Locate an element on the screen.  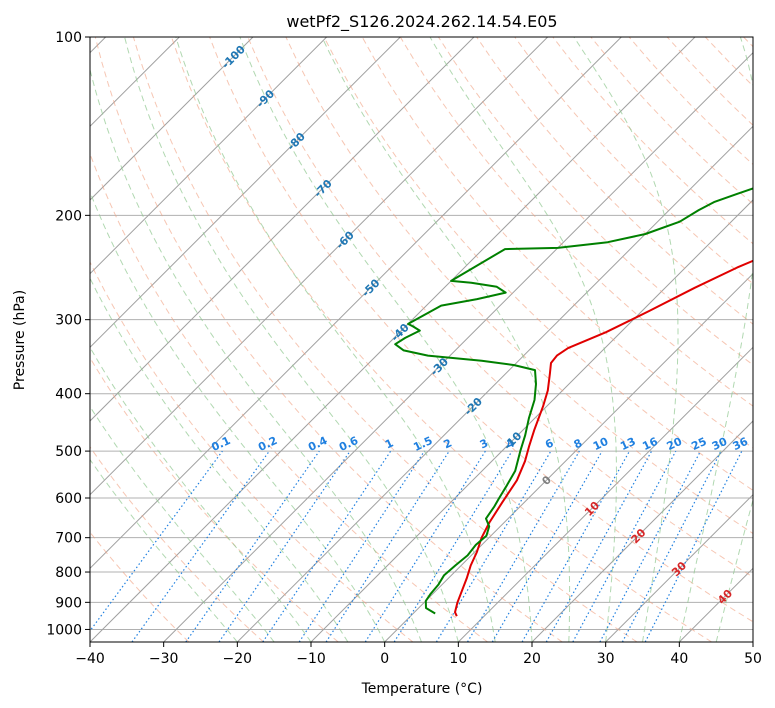
mixing-ratio-label: 20 is located at coordinates (675, 444).